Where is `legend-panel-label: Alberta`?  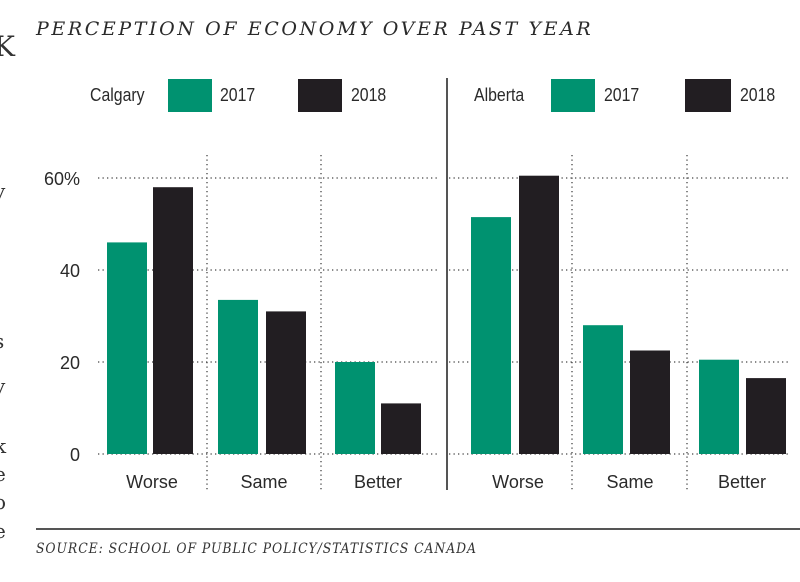 legend-panel-label: Alberta is located at coordinates (499, 94).